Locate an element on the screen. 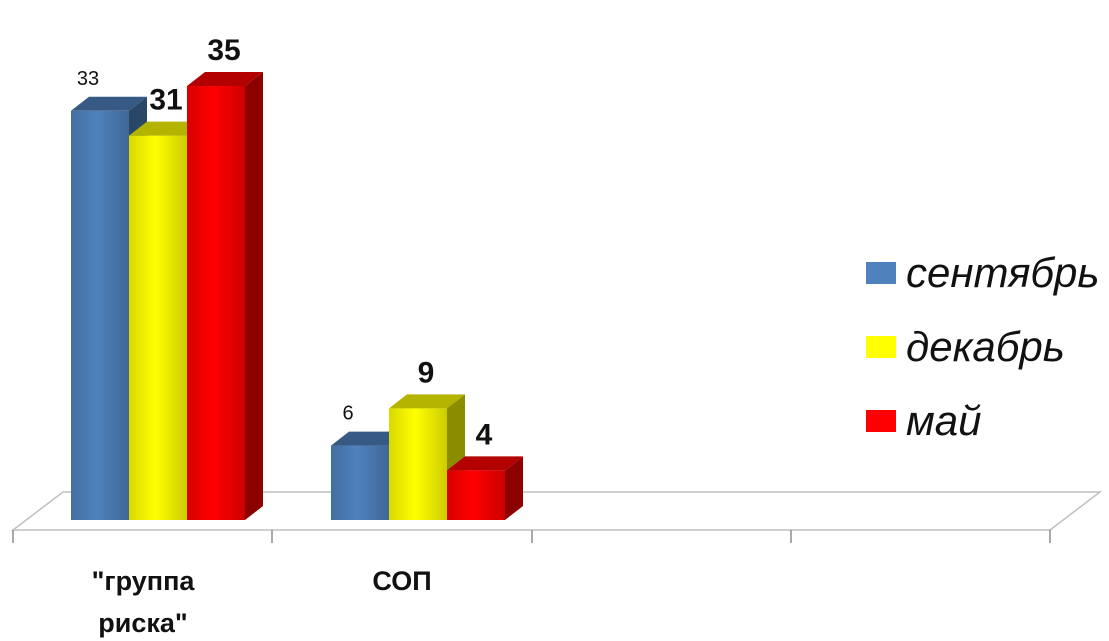 This screenshot has height=641, width=1109. category-label: "группа риска" is located at coordinates (144, 602).